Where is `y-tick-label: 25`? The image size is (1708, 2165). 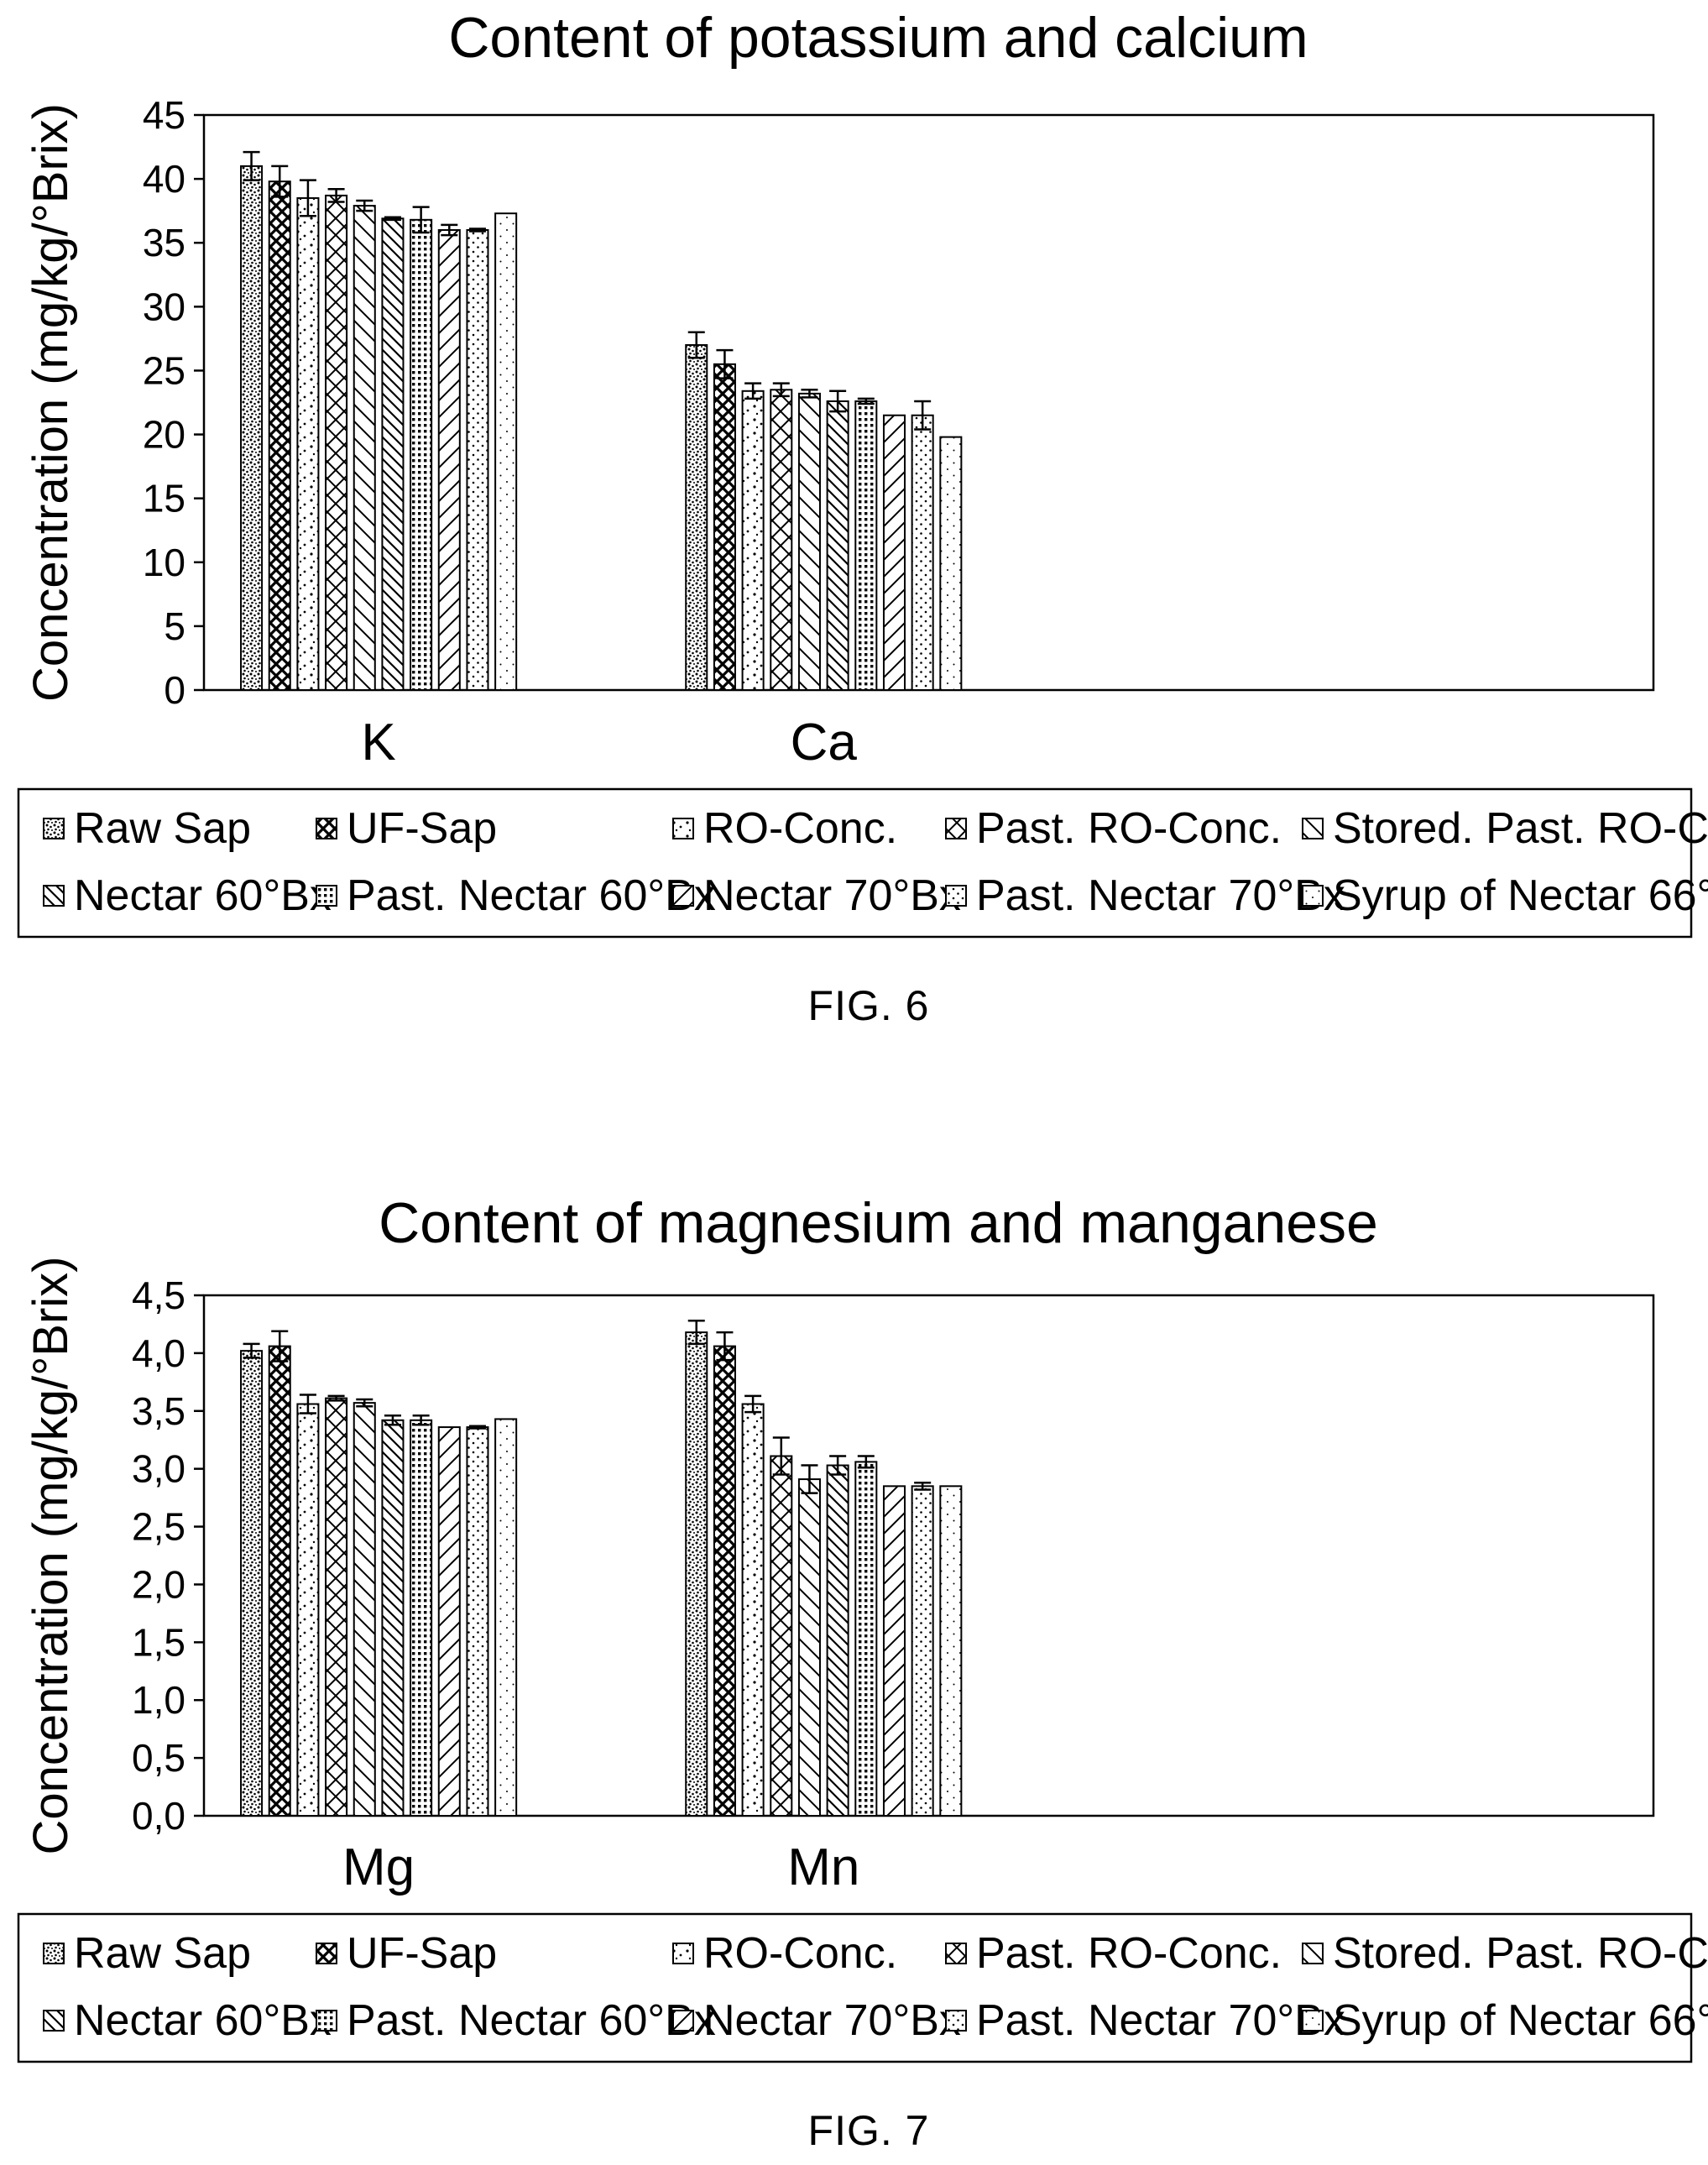 y-tick-label: 25 is located at coordinates (164, 370).